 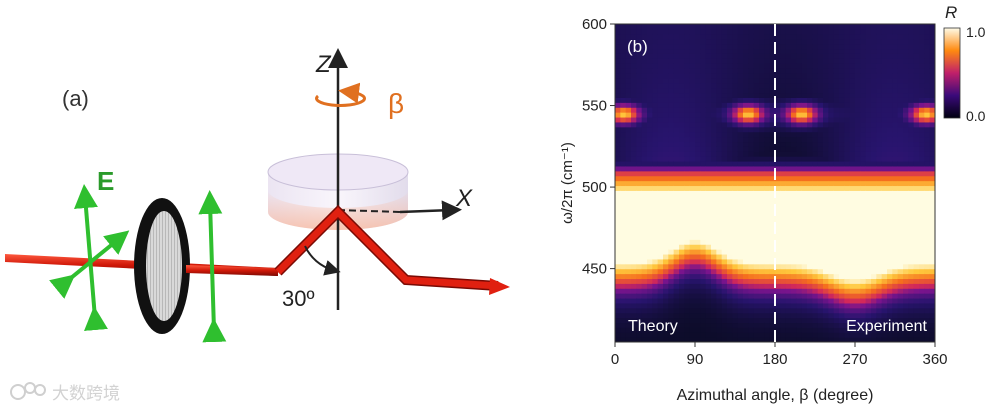 What do you see at coordinates (976, 116) in the screenshot?
I see `colorbar-min-label: 0.0` at bounding box center [976, 116].